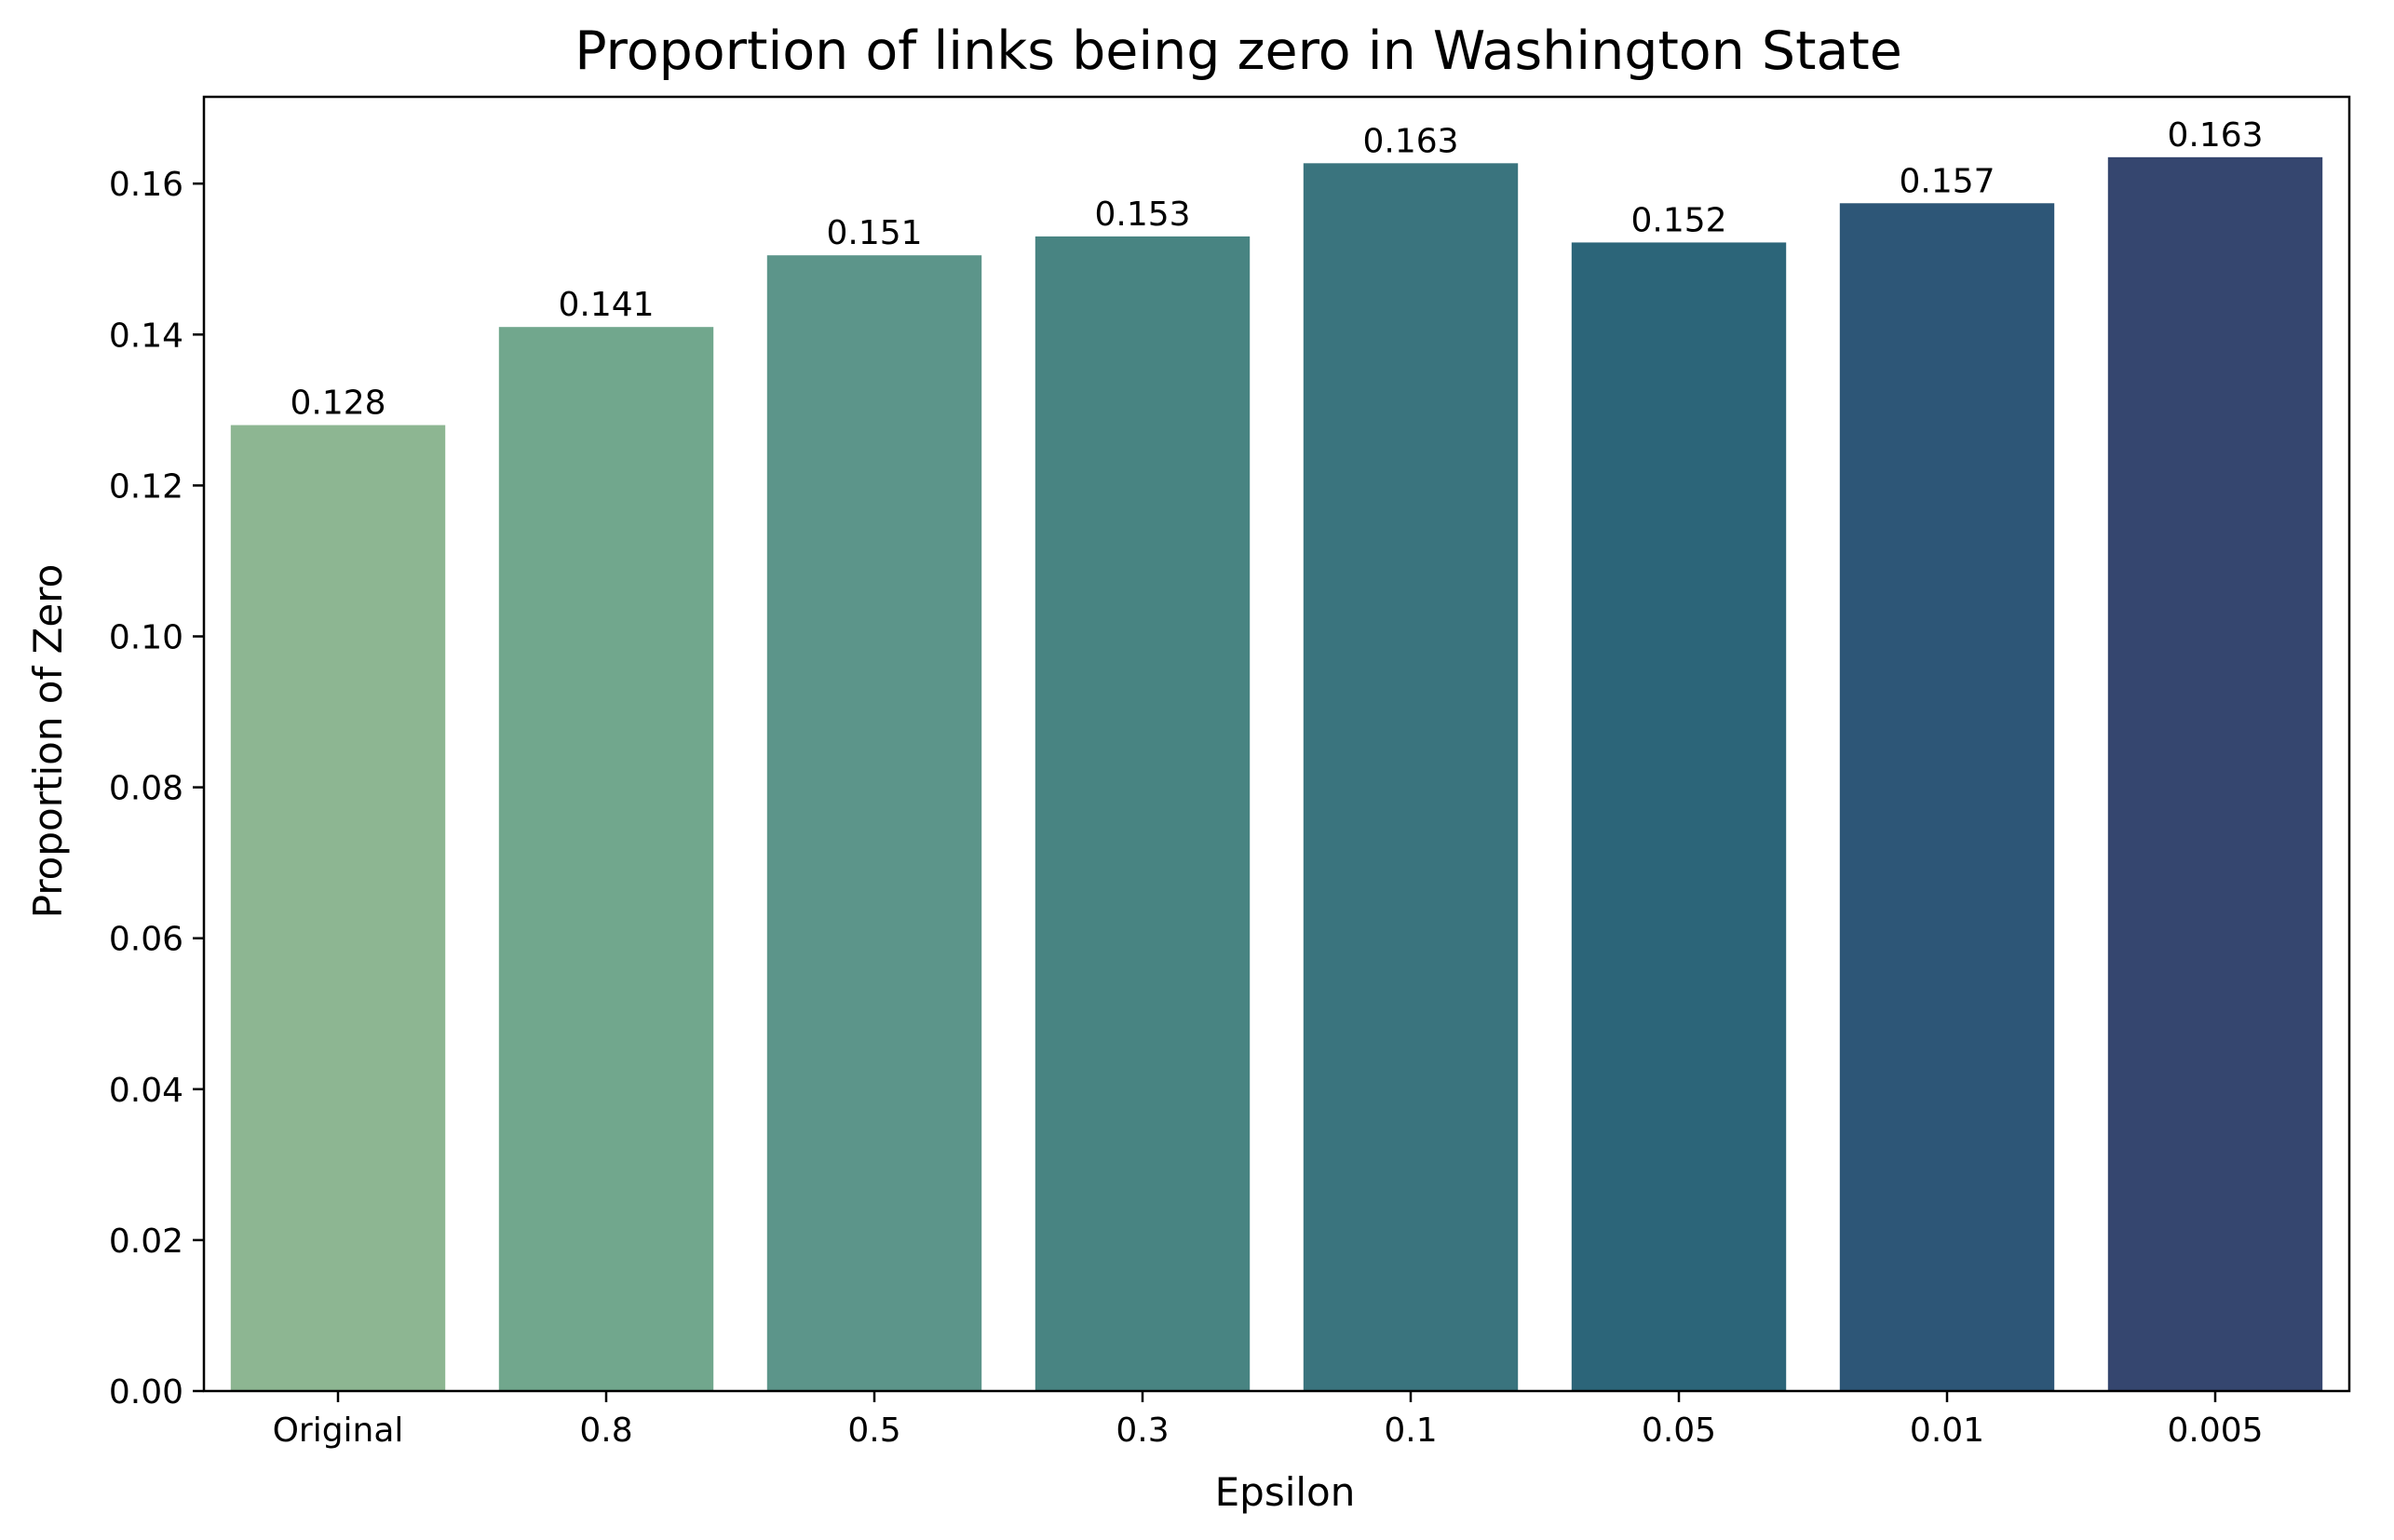  What do you see at coordinates (606, 305) in the screenshot?
I see `bar-value-label: 0.141` at bounding box center [606, 305].